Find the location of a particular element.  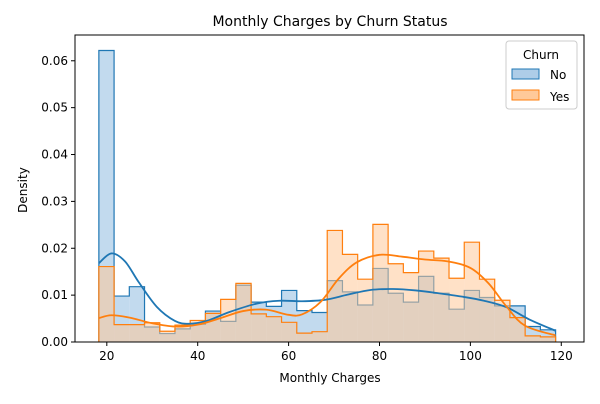

chart-title: Monthly Charges by Churn Status is located at coordinates (329, 22).